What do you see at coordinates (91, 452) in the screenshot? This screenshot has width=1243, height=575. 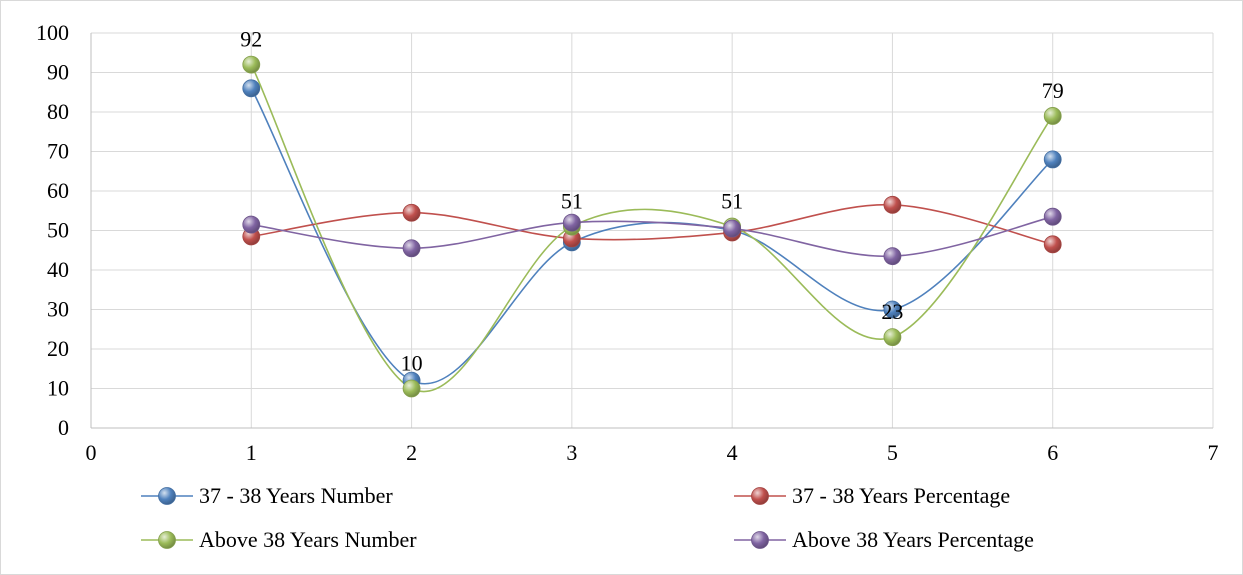 I see `x-tick-label: 0` at bounding box center [91, 452].